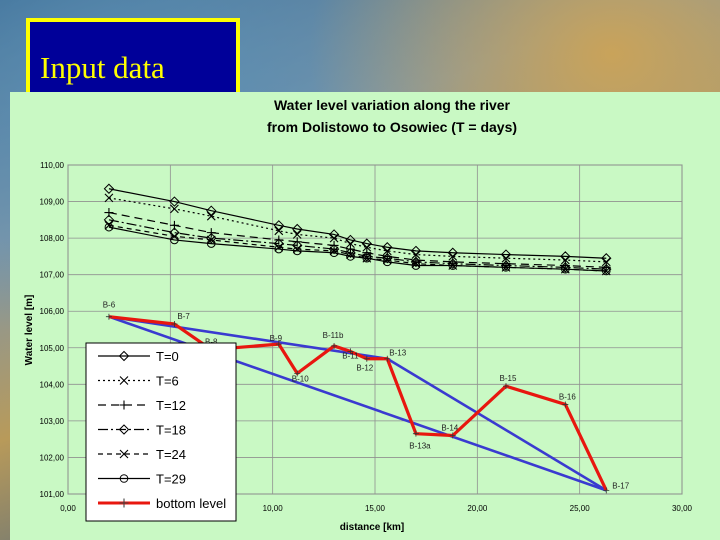  Describe the element at coordinates (375, 508) in the screenshot. I see `x-tick-label: 15,00` at that location.